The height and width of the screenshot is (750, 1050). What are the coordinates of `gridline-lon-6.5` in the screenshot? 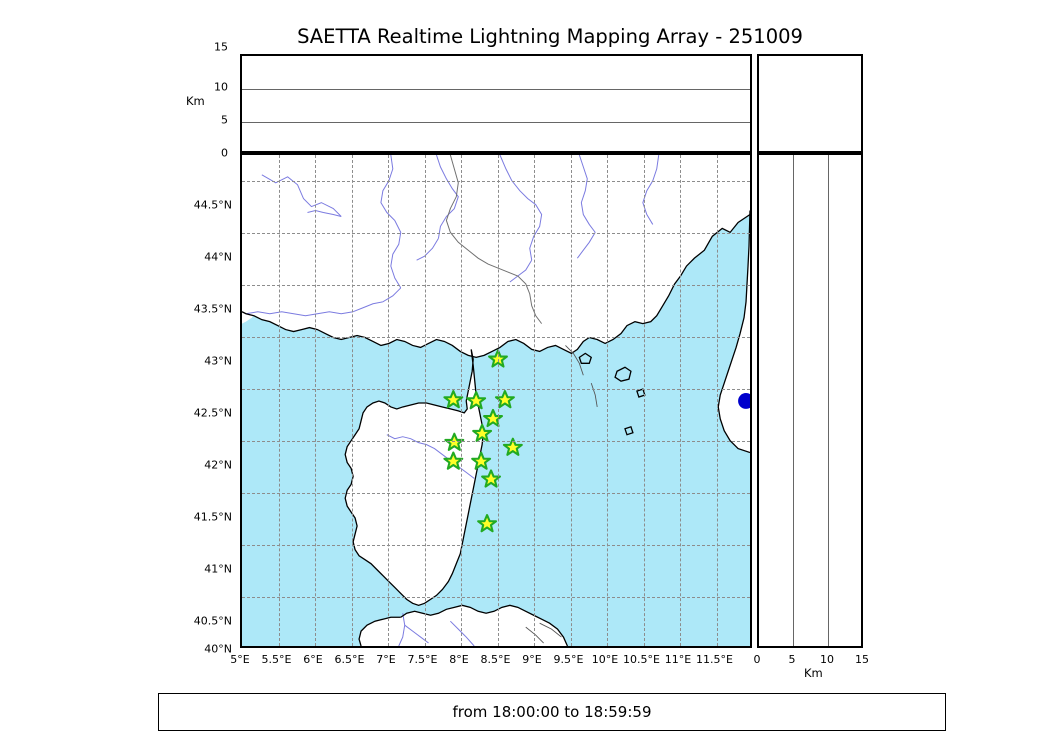 It's located at (352, 400).